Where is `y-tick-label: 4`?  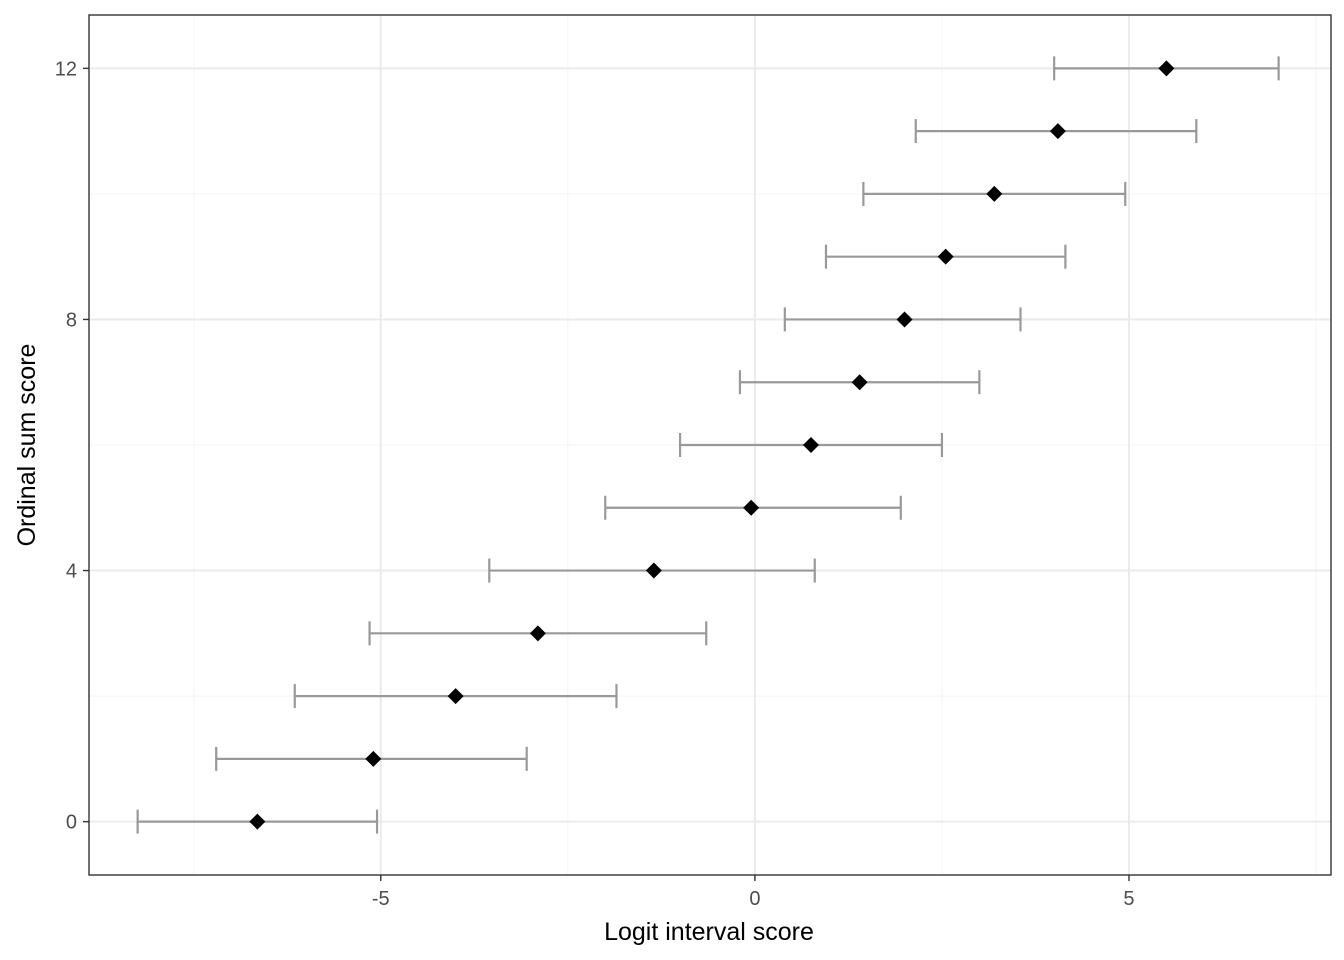 y-tick-label: 4 is located at coordinates (71, 572).